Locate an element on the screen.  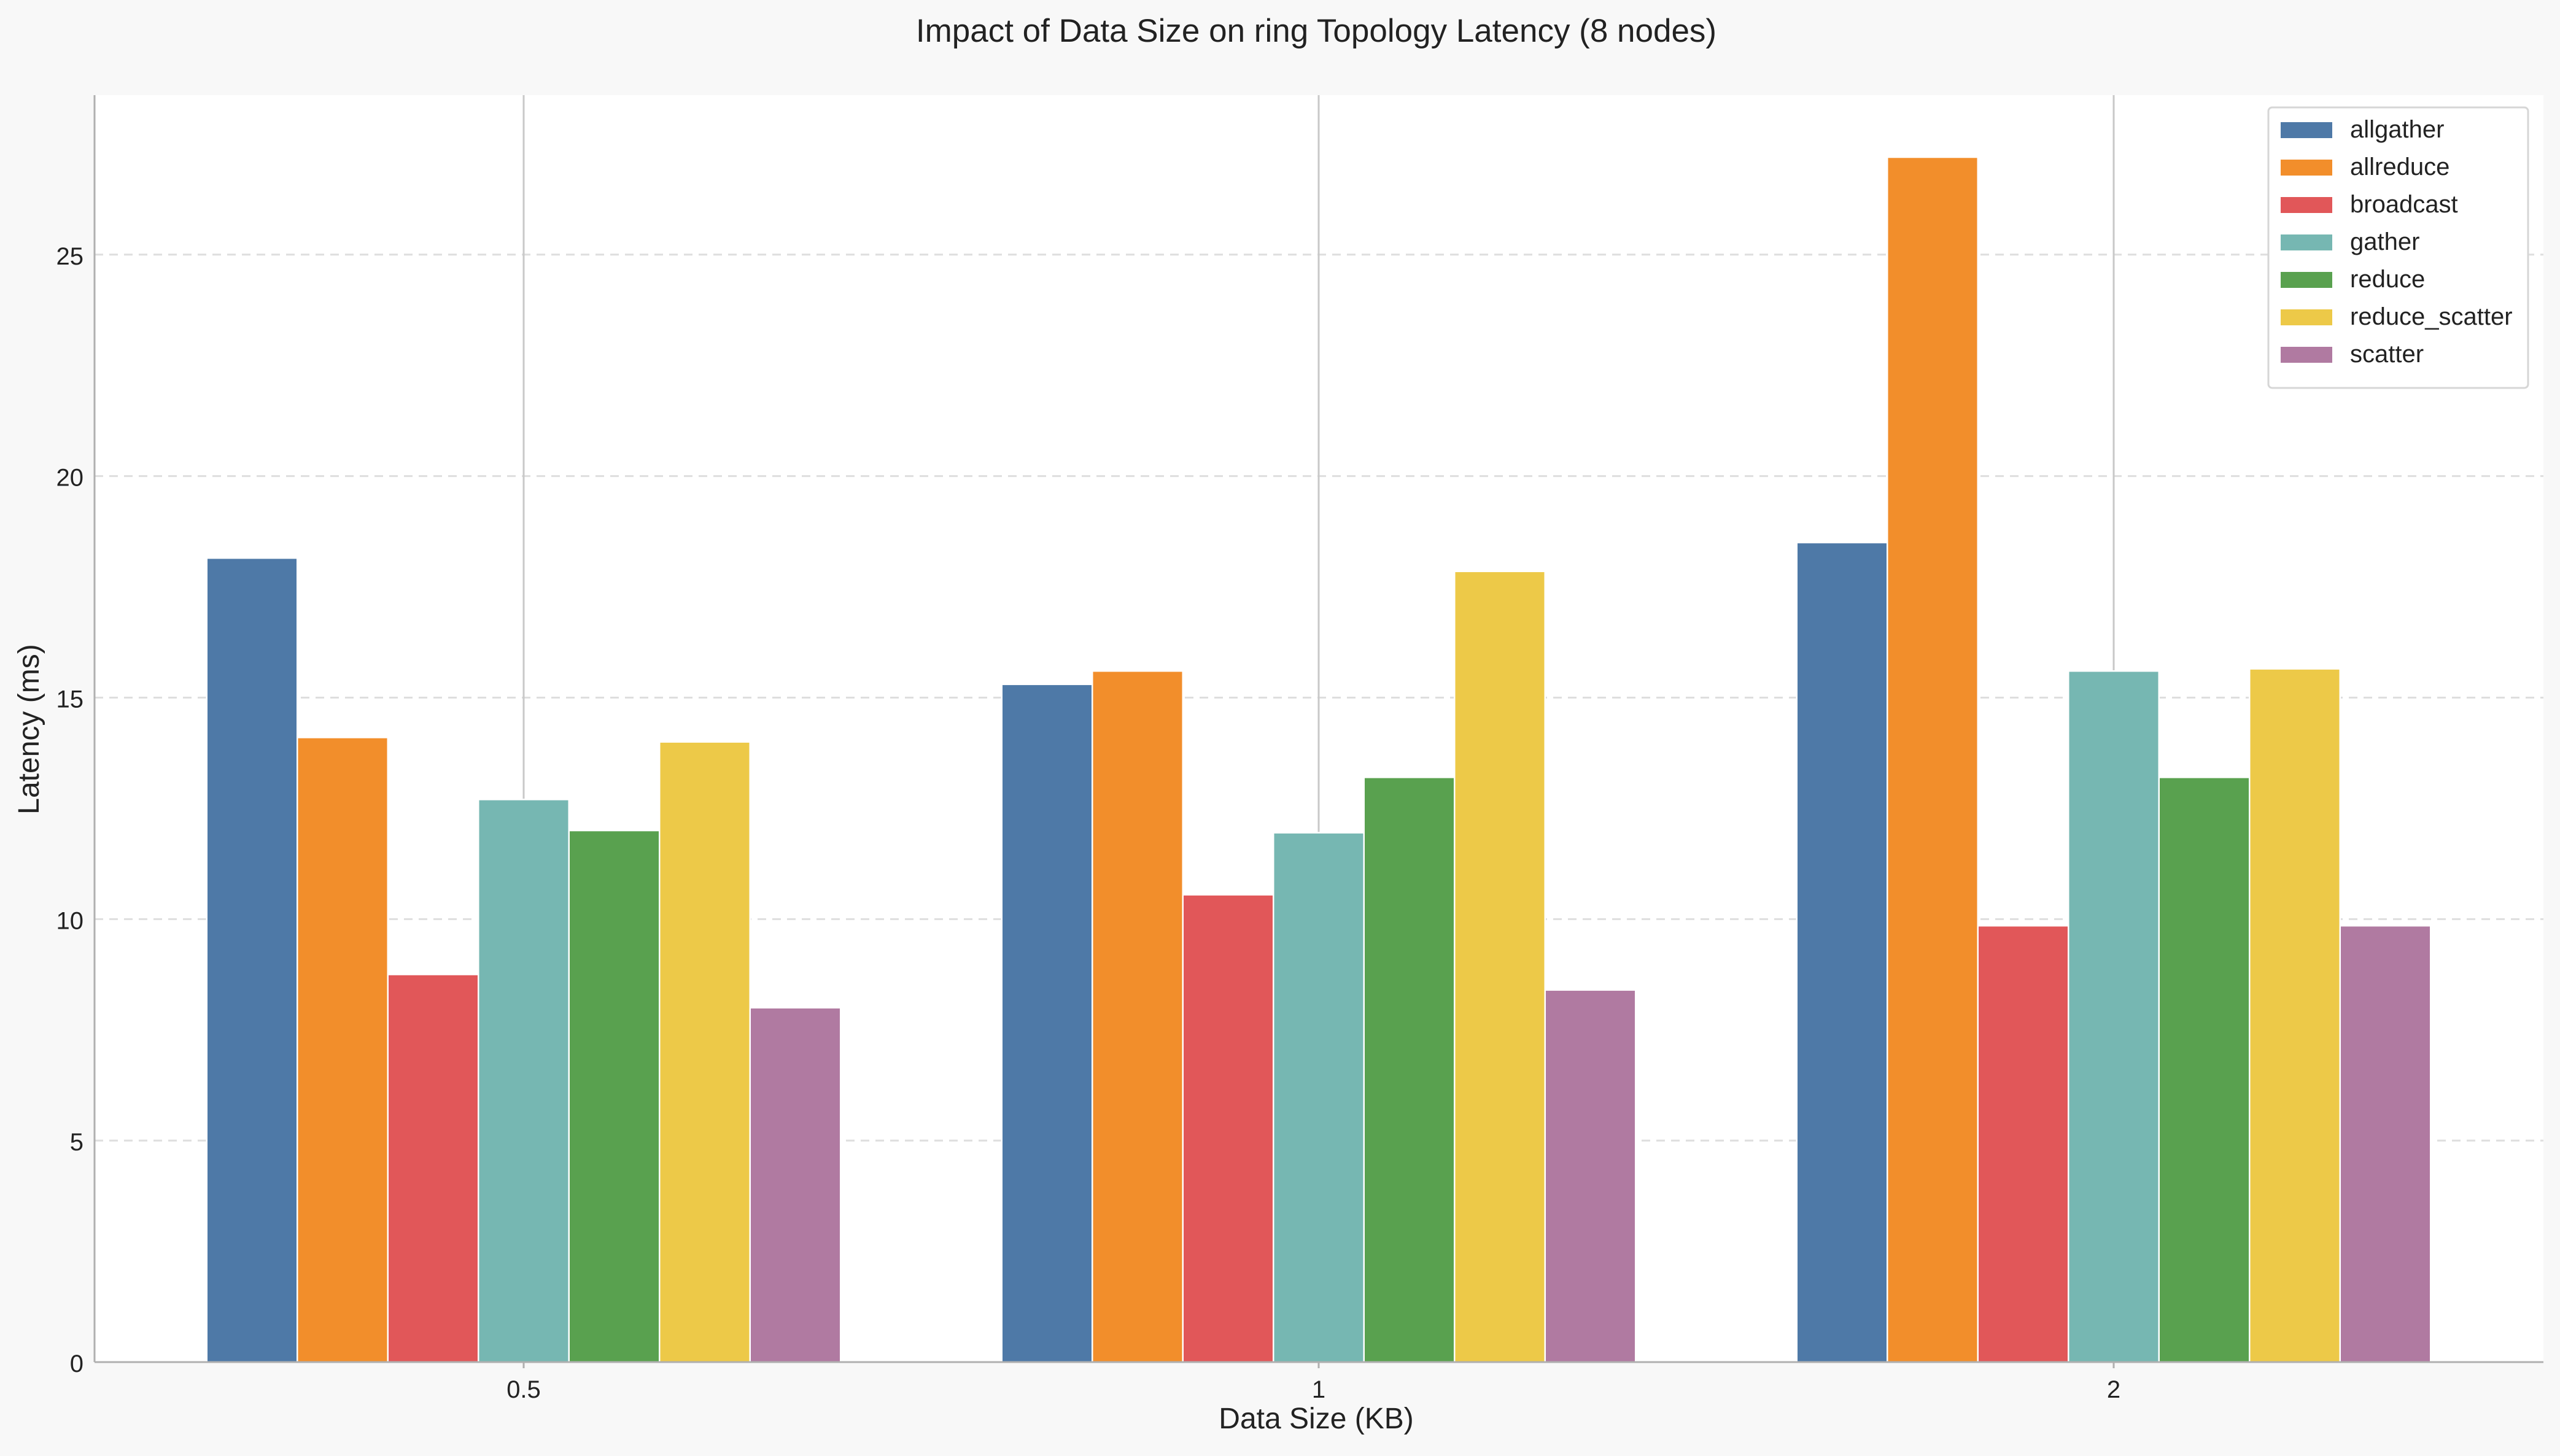
y-tick-label: 0 is located at coordinates (76, 1363).